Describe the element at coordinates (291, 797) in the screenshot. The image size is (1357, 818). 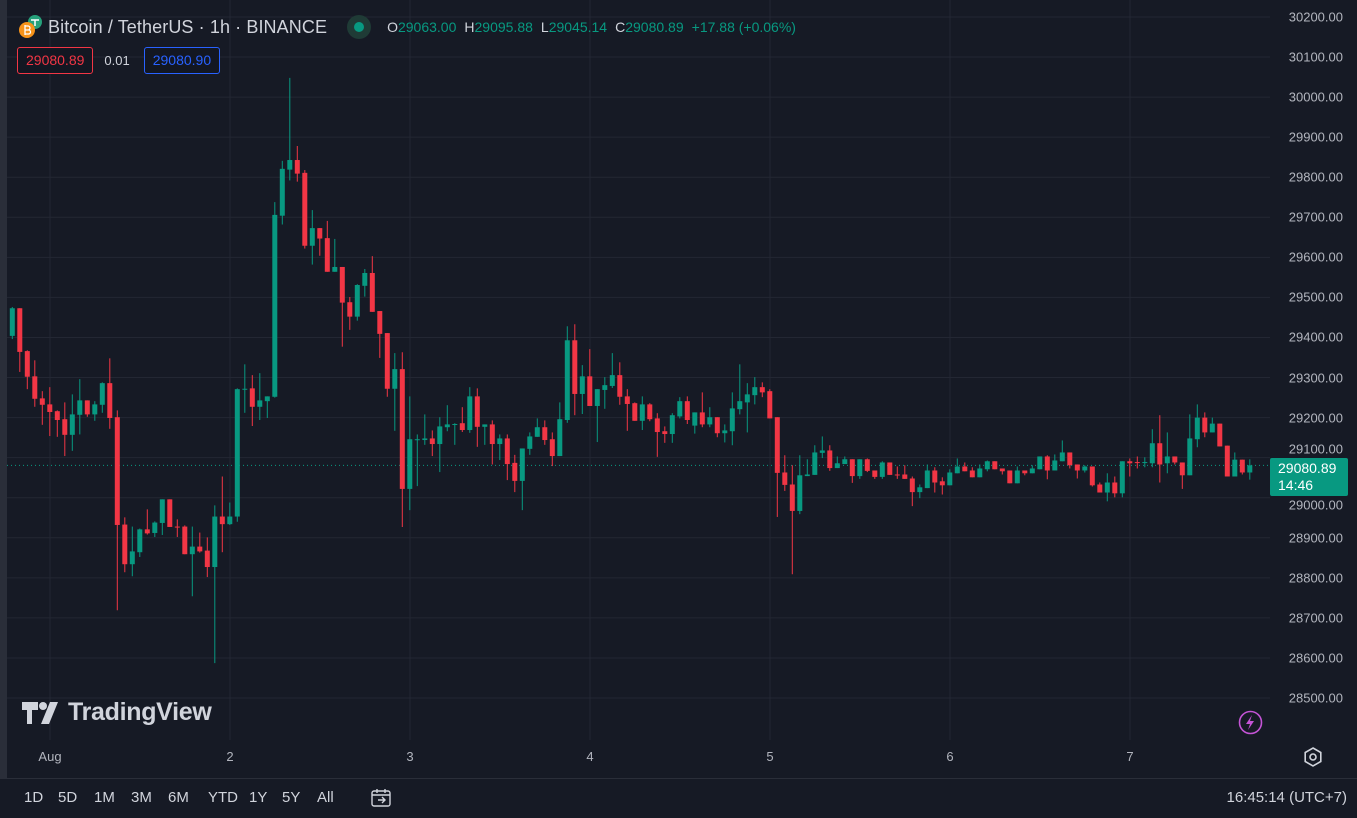
I see `range-button-5y: 5Y` at that location.